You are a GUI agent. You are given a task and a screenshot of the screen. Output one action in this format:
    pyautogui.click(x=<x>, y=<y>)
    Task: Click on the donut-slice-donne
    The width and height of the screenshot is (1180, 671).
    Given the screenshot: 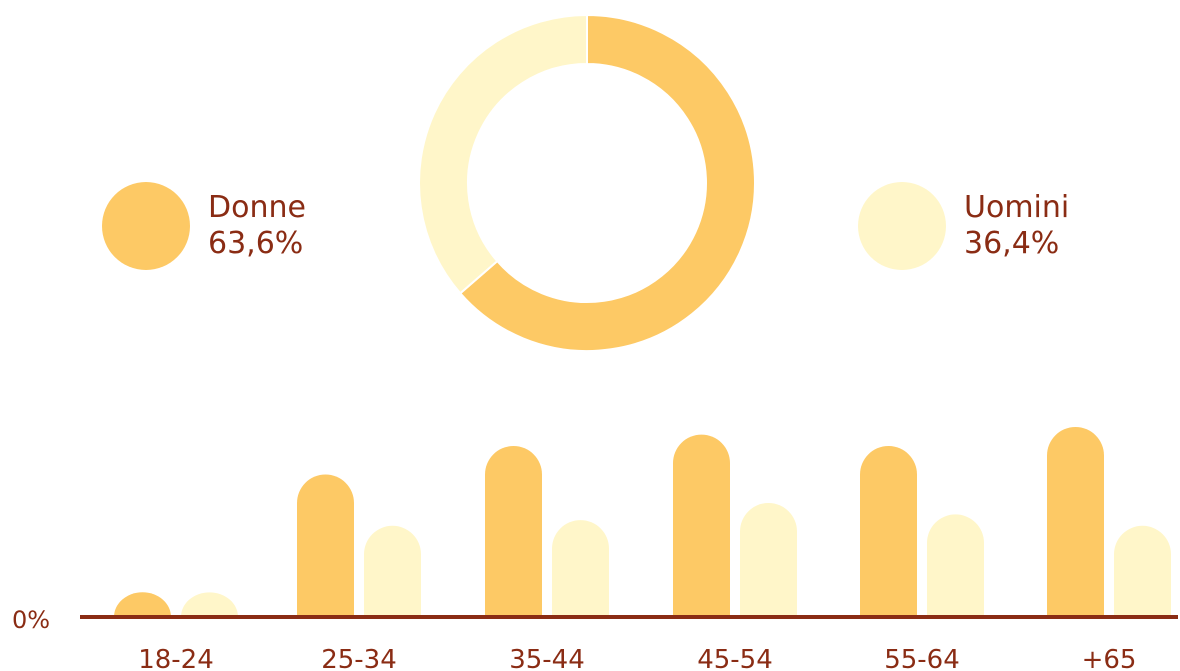 What is the action you would take?
    pyautogui.click(x=607, y=182)
    